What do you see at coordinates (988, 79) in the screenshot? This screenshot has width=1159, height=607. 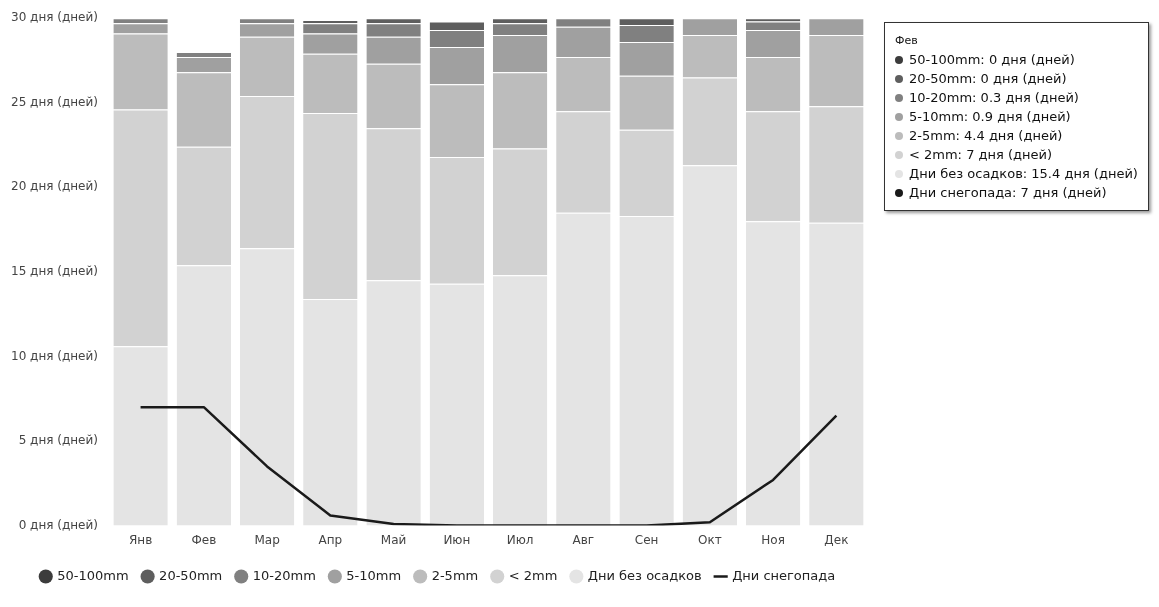 I see `text: 20-50mm: 0 дня (дней)` at bounding box center [988, 79].